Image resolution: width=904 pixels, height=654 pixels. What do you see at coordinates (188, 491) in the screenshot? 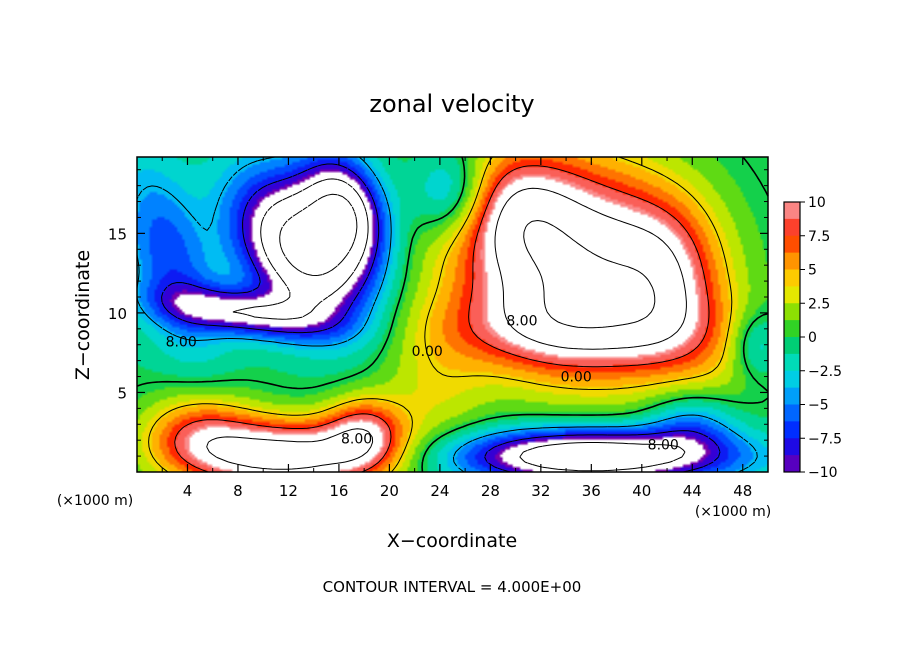
I see `x-tick-label: 4` at bounding box center [188, 491].